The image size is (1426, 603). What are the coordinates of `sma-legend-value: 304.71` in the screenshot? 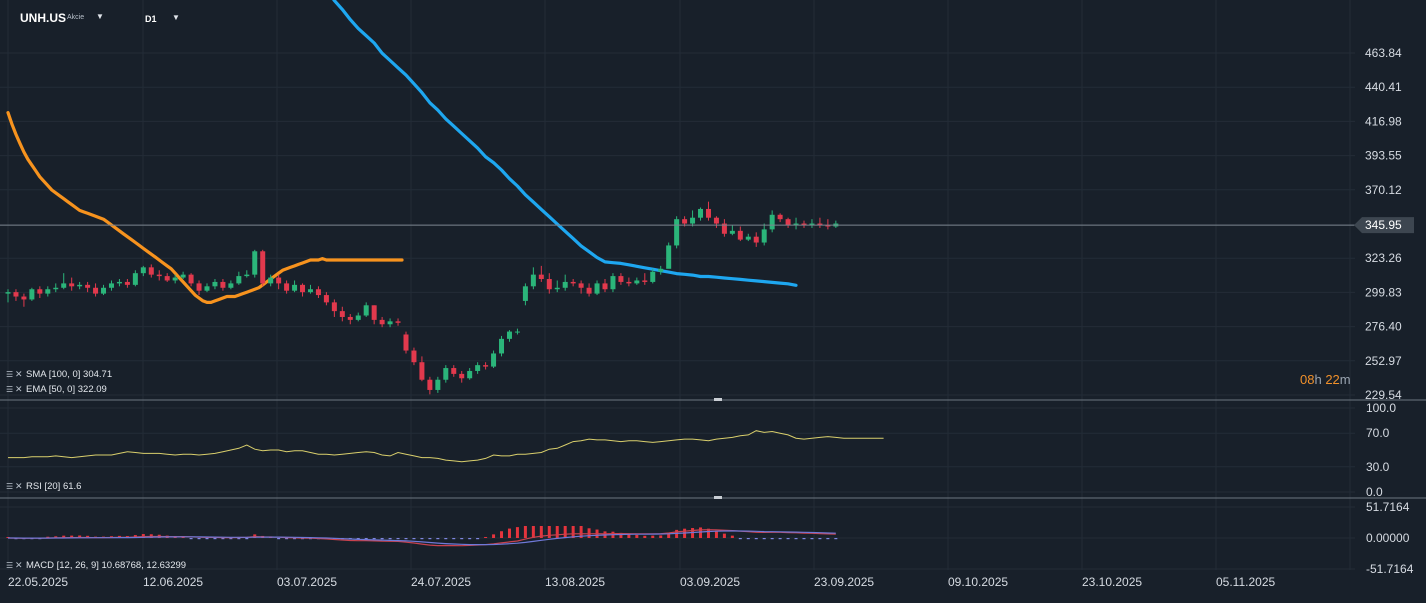 It's located at (98, 374).